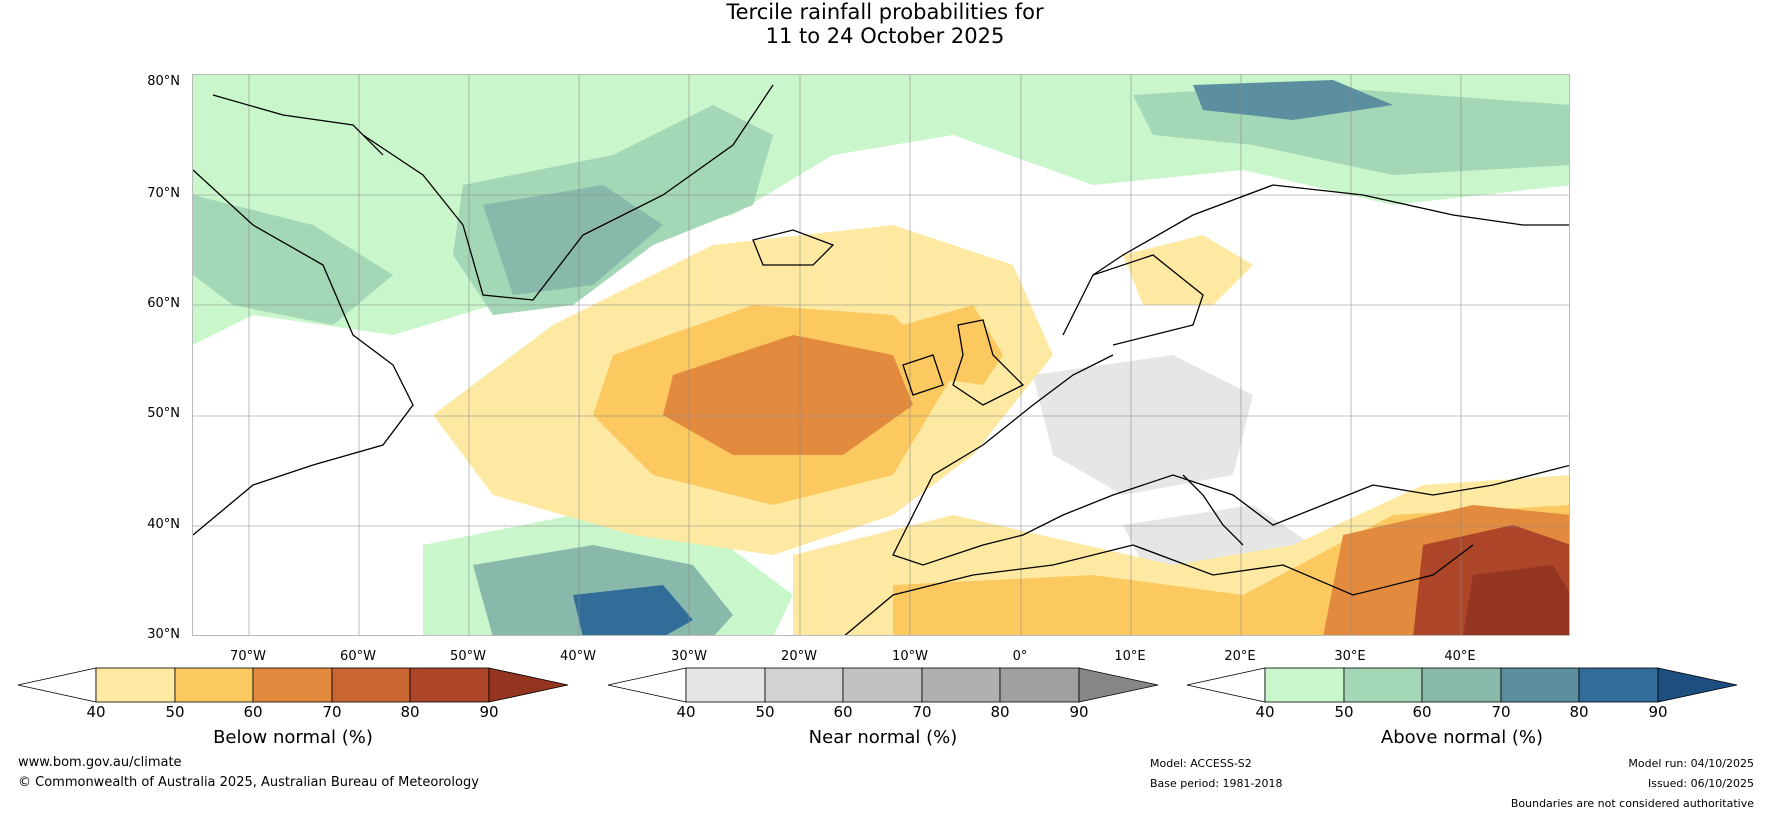  I want to click on cb-below-tick-40: 40, so click(96, 712).